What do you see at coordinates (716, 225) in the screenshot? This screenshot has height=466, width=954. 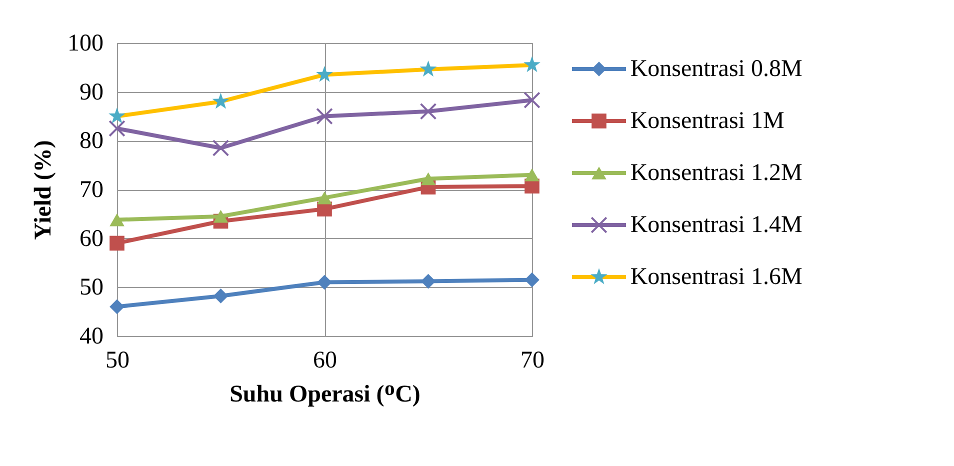 I see `legend-label: Konsentrasi 1.4M` at bounding box center [716, 225].